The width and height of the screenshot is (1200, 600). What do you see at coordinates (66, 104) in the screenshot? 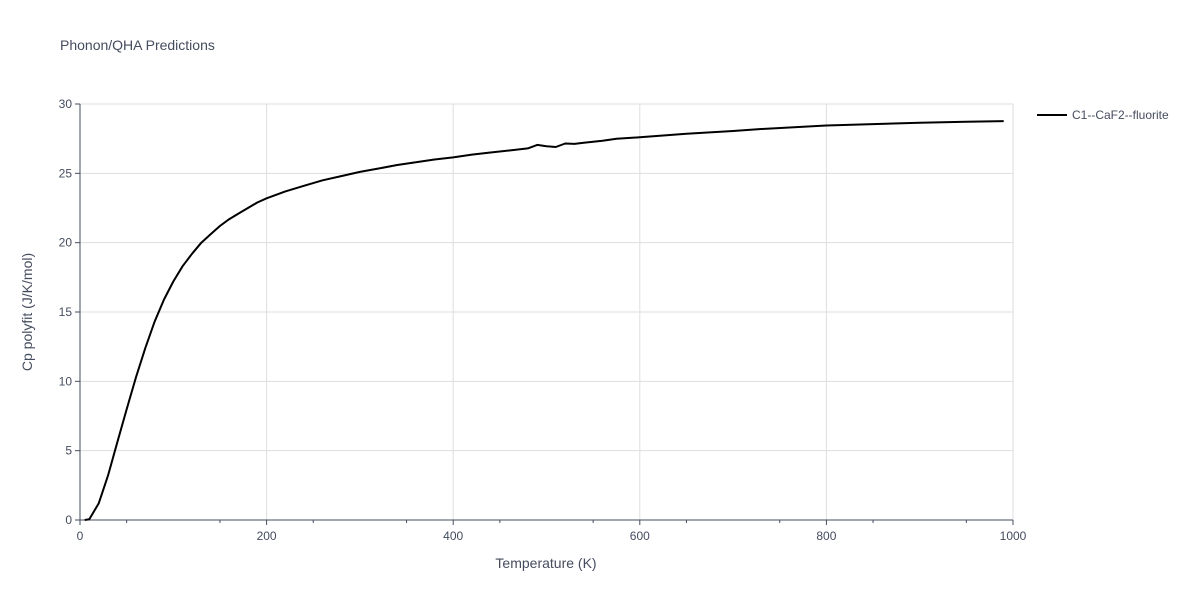
I see `y-tick-label: 30` at bounding box center [66, 104].